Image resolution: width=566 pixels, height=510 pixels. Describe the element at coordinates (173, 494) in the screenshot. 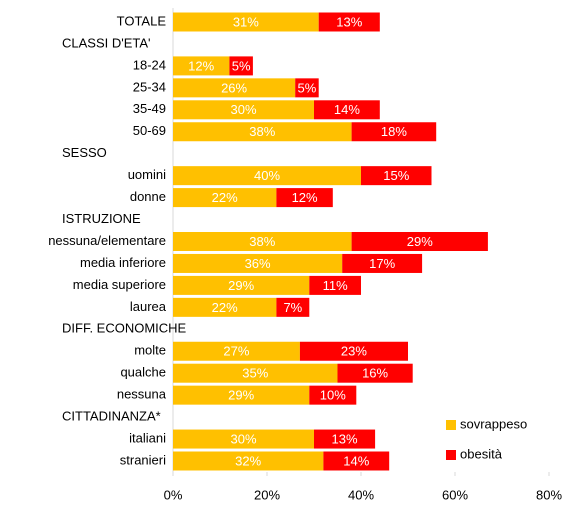

I see `x-tick-label: 0%` at that location.